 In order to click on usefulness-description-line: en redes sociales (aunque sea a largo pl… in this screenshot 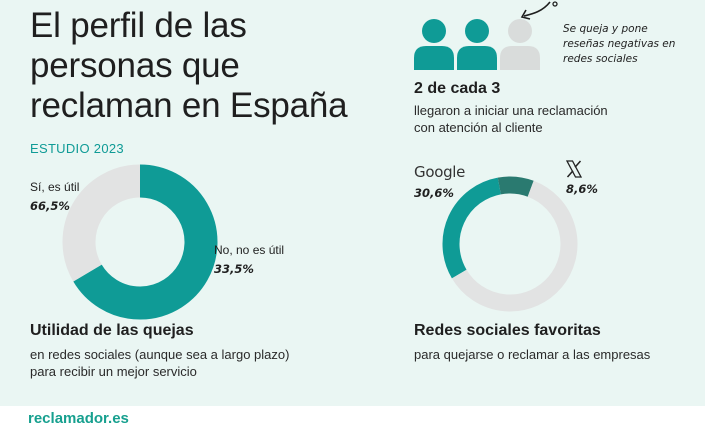, I will do `click(160, 354)`.